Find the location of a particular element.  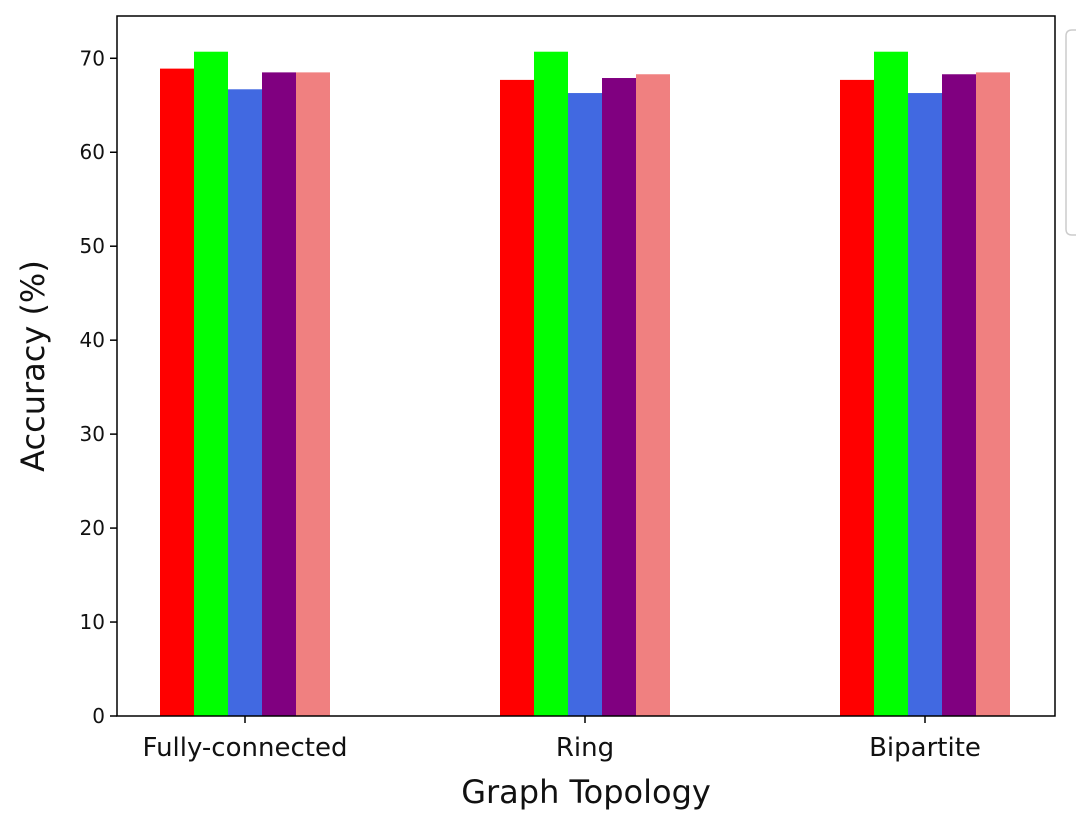

x-tick-label: Ring is located at coordinates (585, 748).